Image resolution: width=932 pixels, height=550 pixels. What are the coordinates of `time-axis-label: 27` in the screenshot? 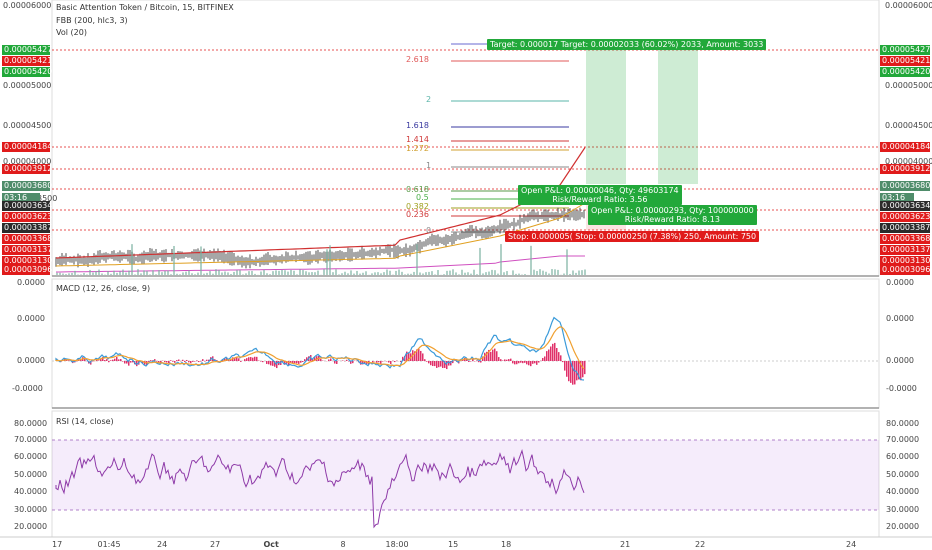 It's located at (215, 544).